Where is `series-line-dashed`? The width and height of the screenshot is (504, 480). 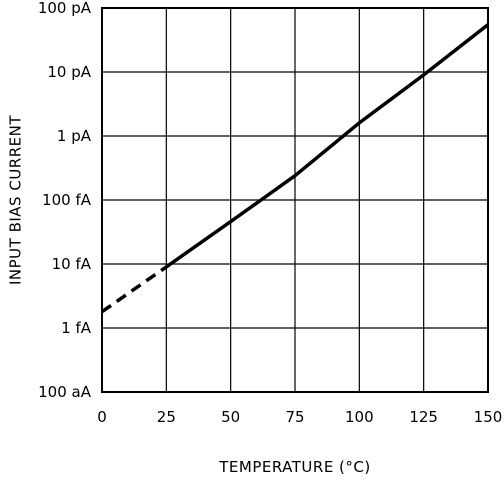
series-line-dashed is located at coordinates (134, 289).